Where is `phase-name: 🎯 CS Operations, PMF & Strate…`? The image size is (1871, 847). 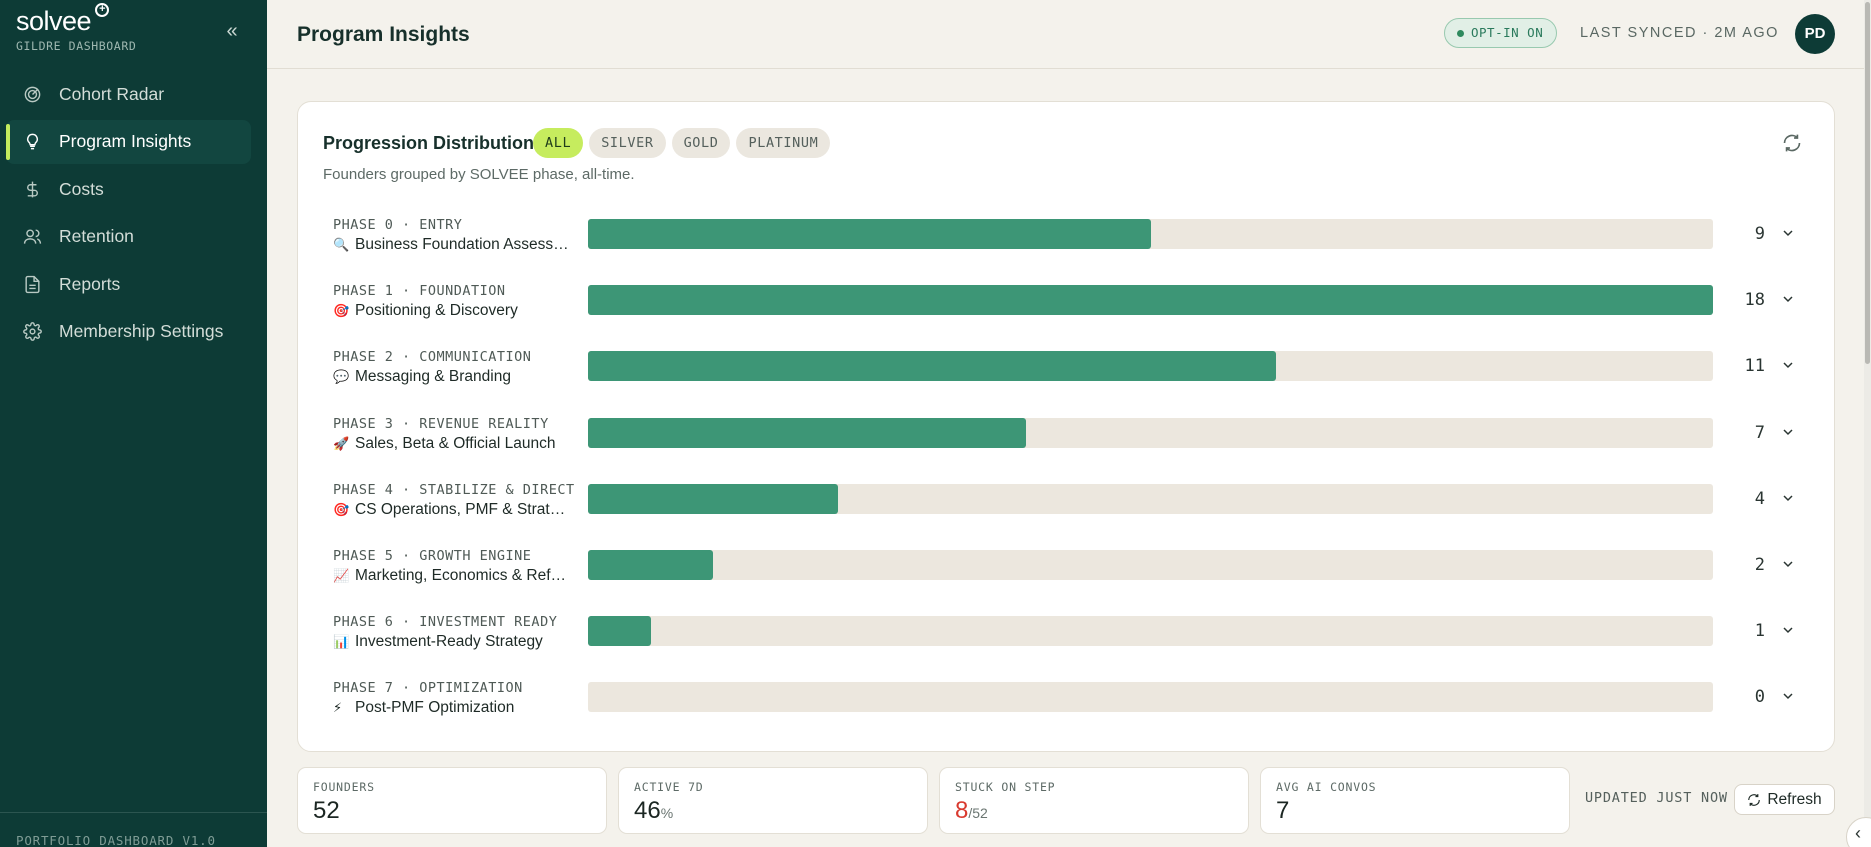 phase-name: 🎯 CS Operations, PMF & Strate… is located at coordinates (453, 510).